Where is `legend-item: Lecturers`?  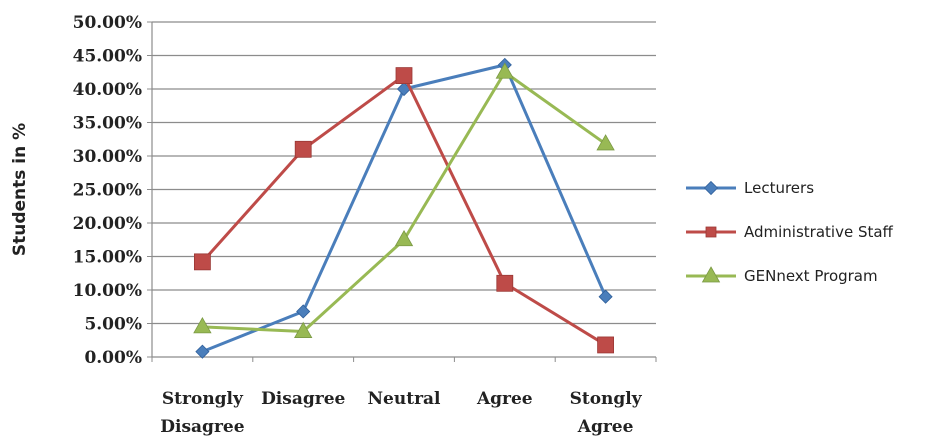 legend-item: Lecturers is located at coordinates (750, 188).